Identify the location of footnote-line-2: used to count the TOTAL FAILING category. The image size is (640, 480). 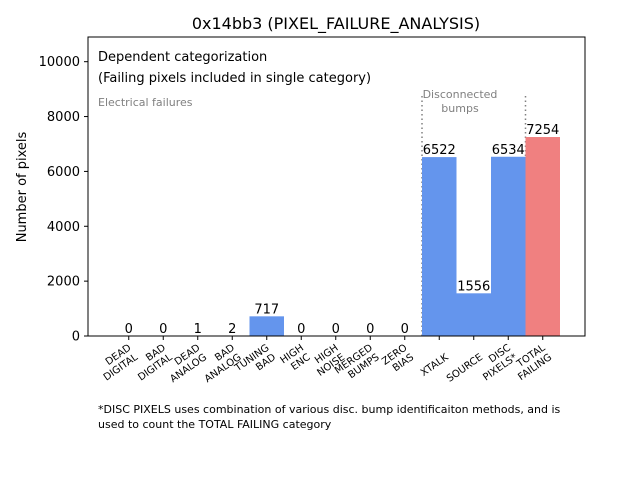
(215, 424).